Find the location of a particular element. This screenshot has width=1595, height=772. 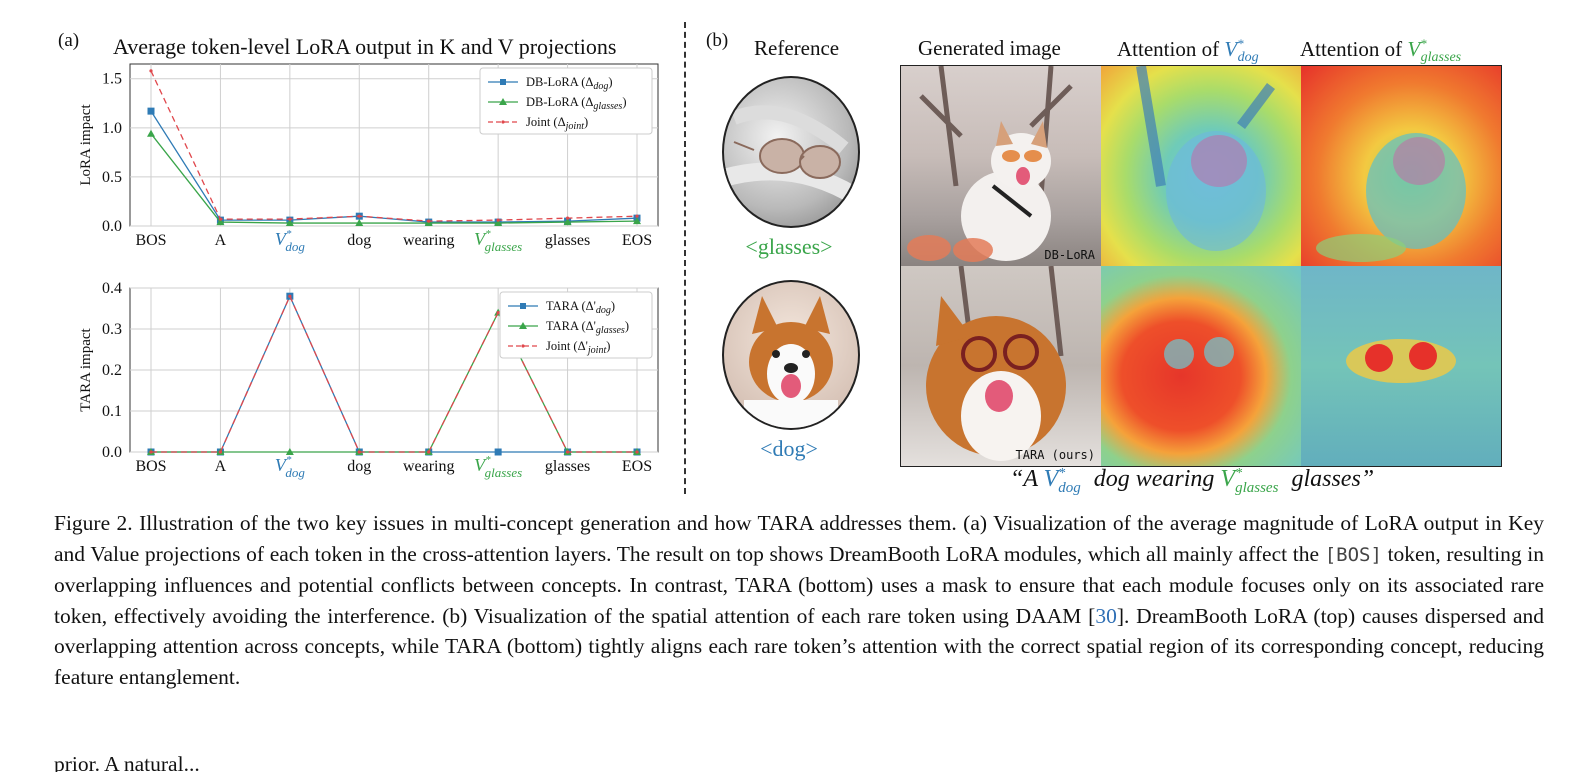

caption-citation-link: 30 is located at coordinates (1106, 615).